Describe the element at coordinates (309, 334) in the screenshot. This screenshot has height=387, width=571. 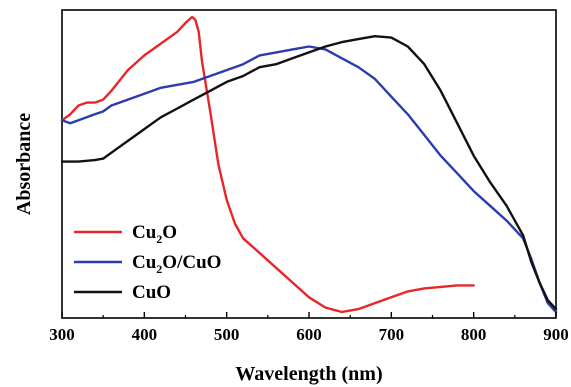
I see `x-tick-label: 600` at that location.